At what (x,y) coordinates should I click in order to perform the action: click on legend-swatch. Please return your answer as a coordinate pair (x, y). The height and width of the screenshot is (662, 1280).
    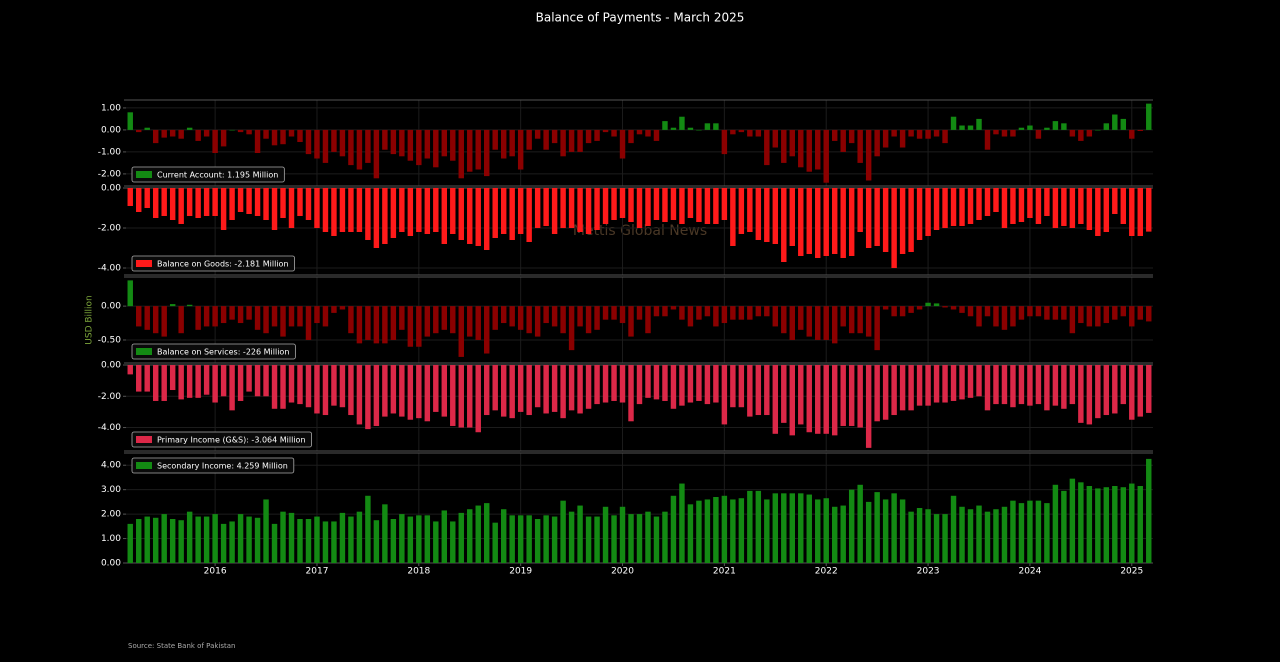
    Looking at the image, I should click on (144, 351).